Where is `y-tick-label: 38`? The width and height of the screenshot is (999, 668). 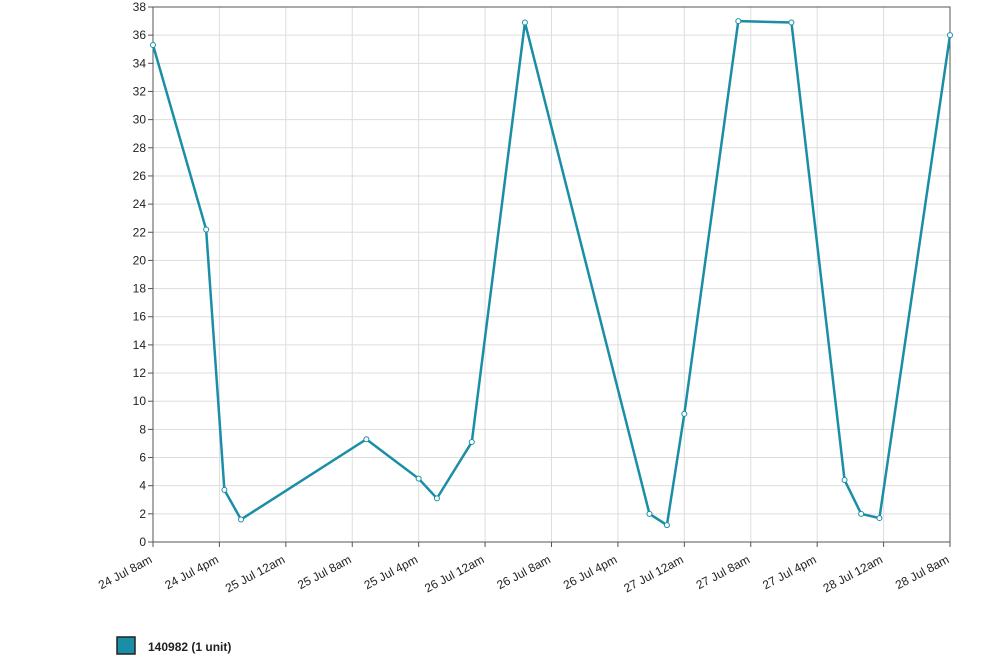
y-tick-label: 38 is located at coordinates (140, 7).